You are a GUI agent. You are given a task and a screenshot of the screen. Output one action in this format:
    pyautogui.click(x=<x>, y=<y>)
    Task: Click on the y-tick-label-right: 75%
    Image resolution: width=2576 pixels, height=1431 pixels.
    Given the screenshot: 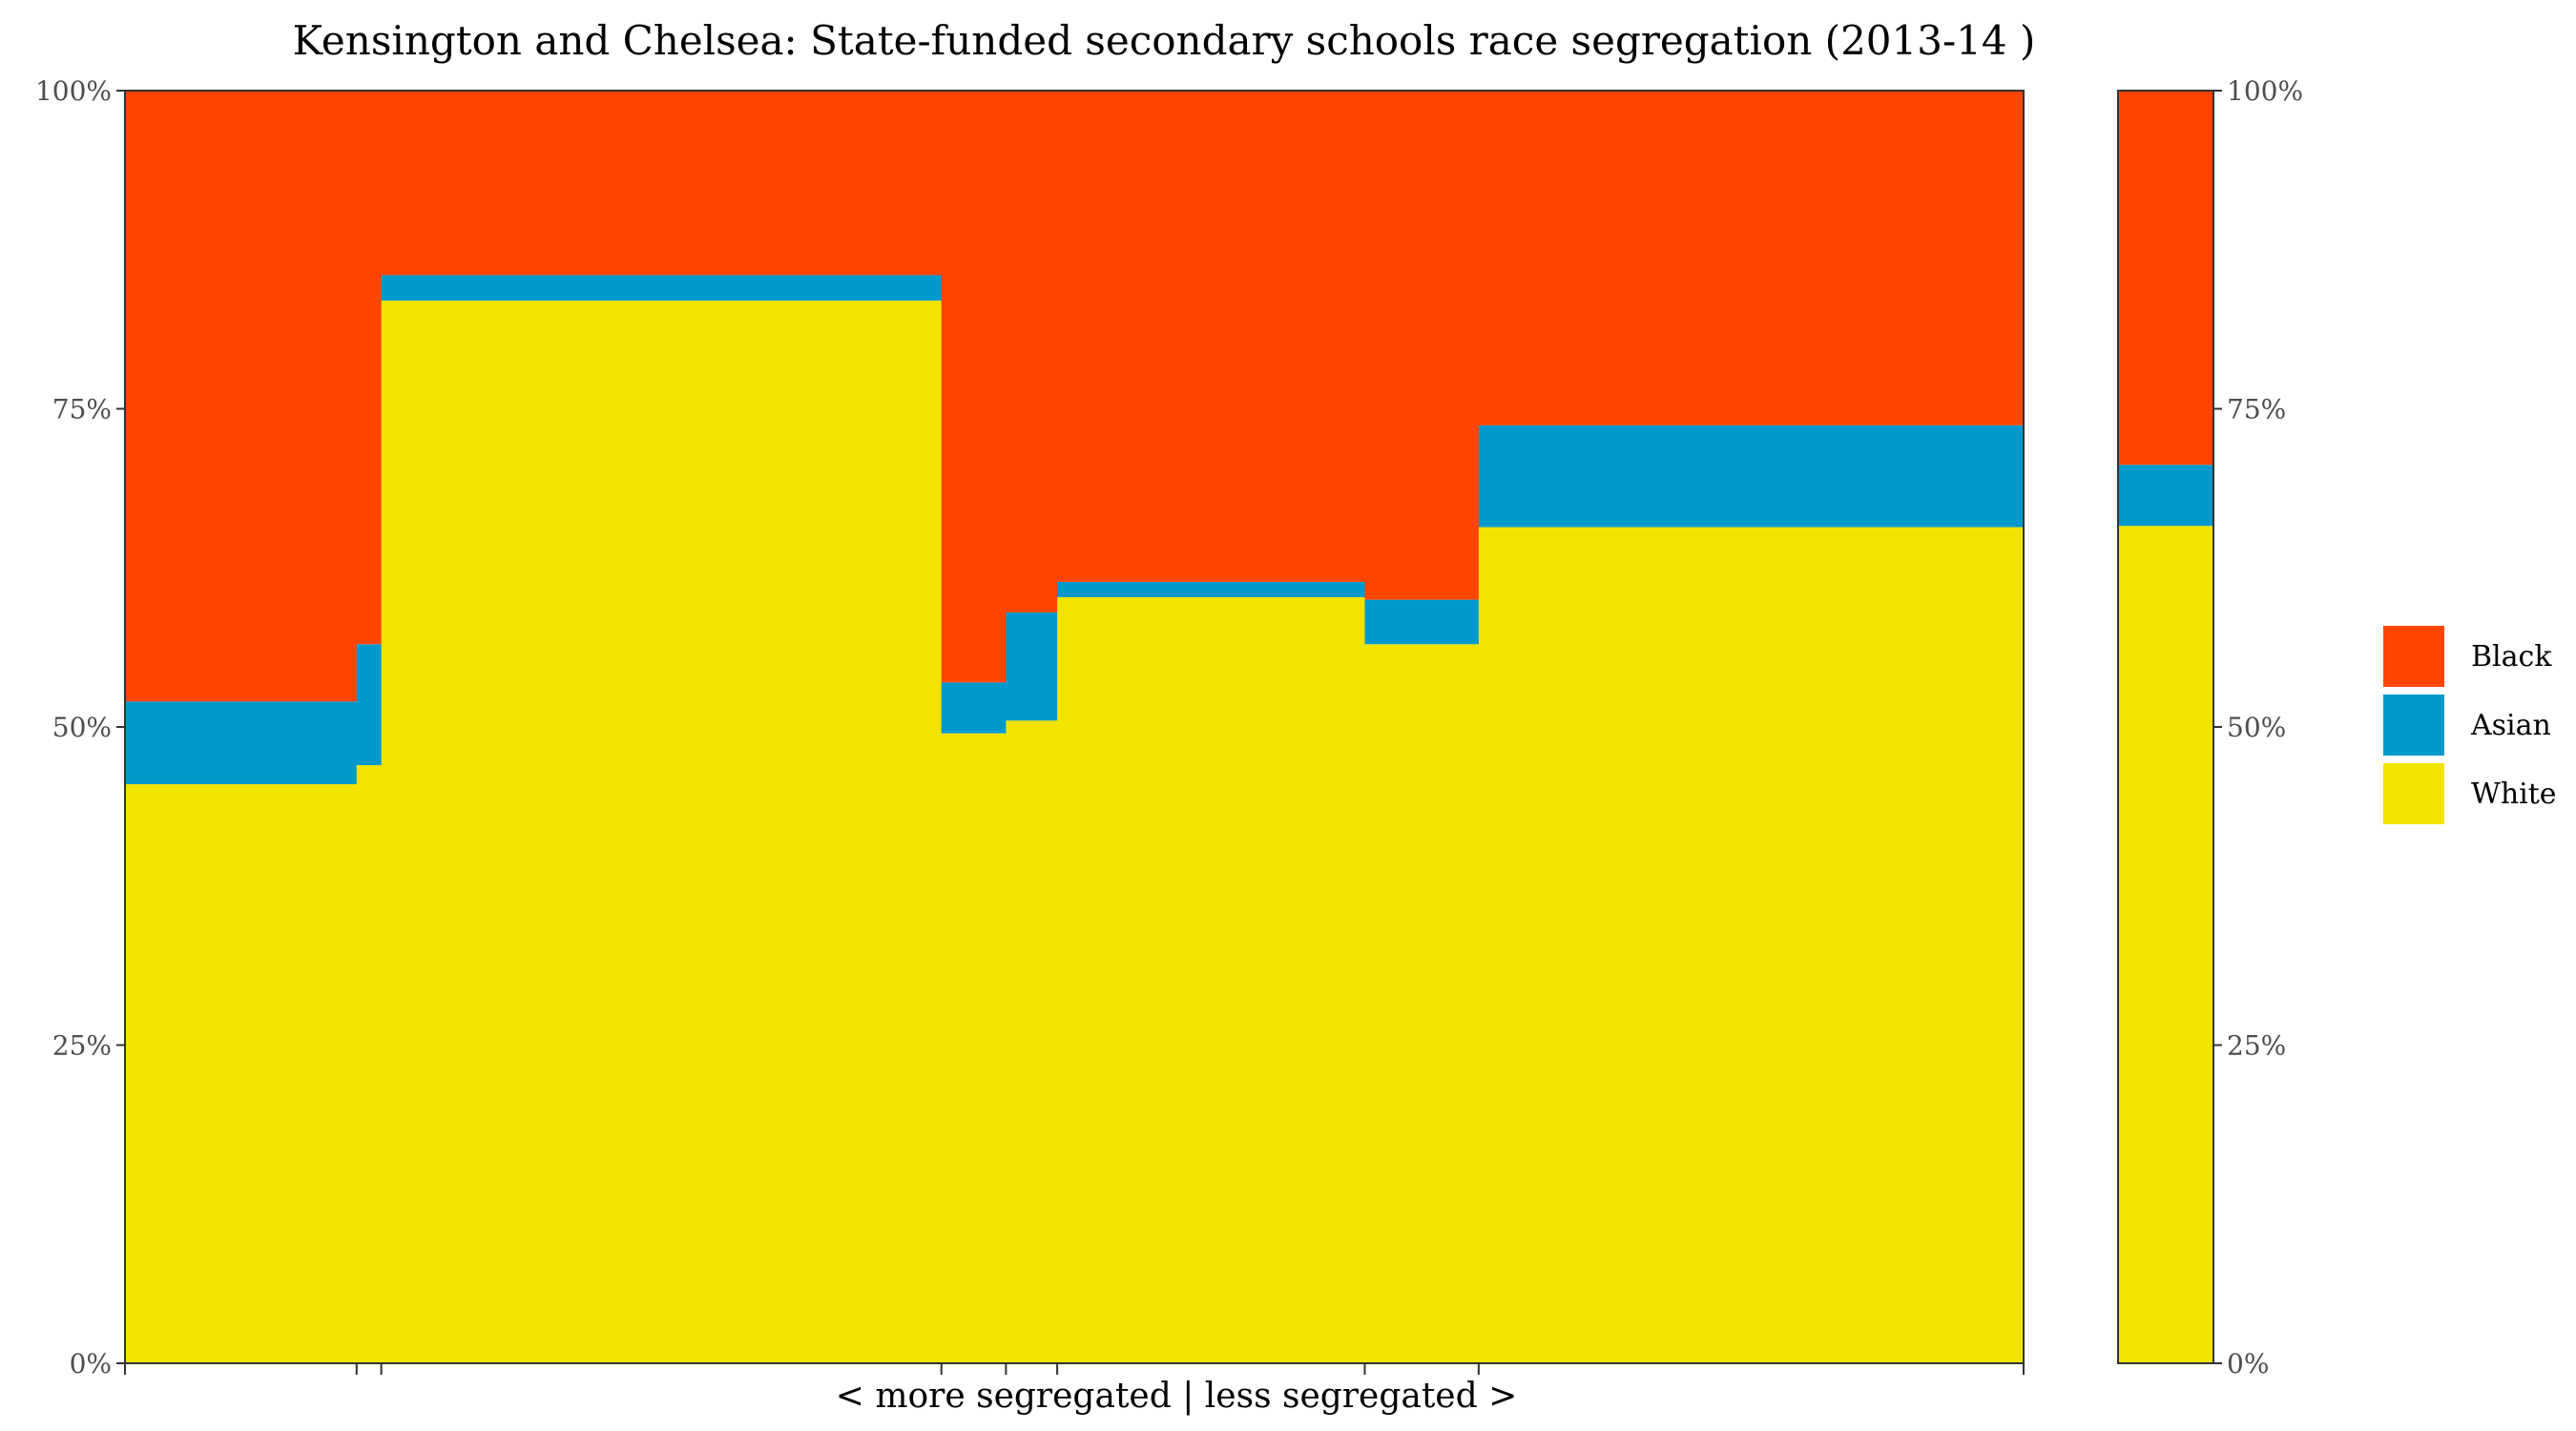 What is the action you would take?
    pyautogui.click(x=2256, y=409)
    